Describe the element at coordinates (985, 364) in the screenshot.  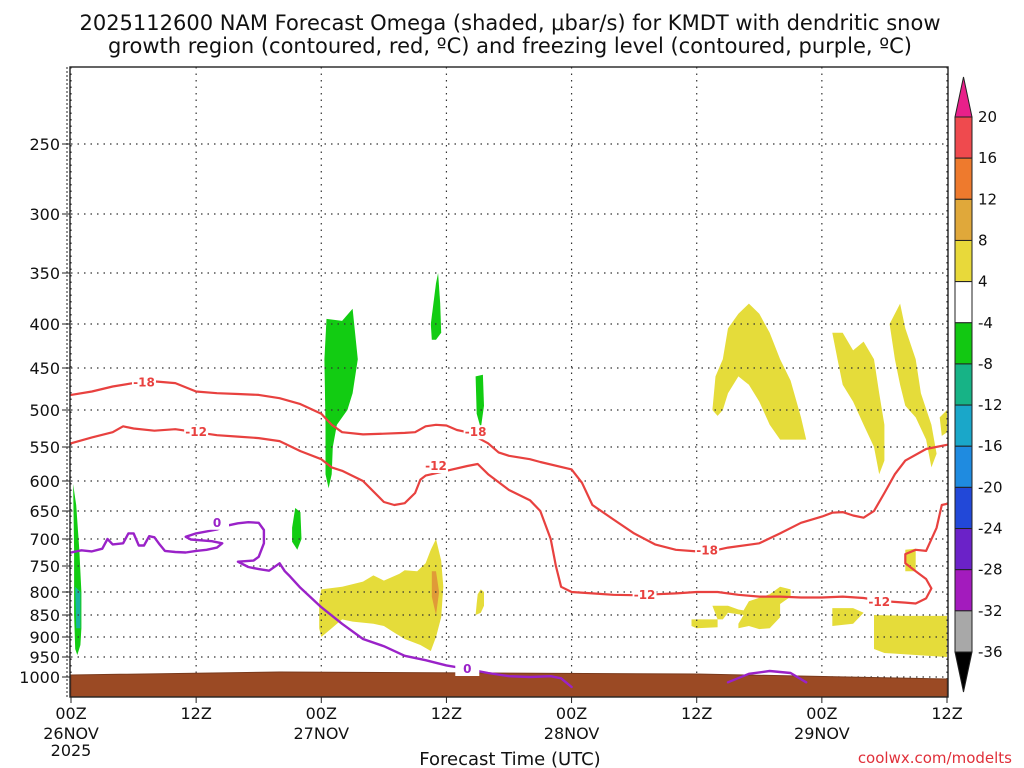
I see `colorbar-label: -8` at that location.